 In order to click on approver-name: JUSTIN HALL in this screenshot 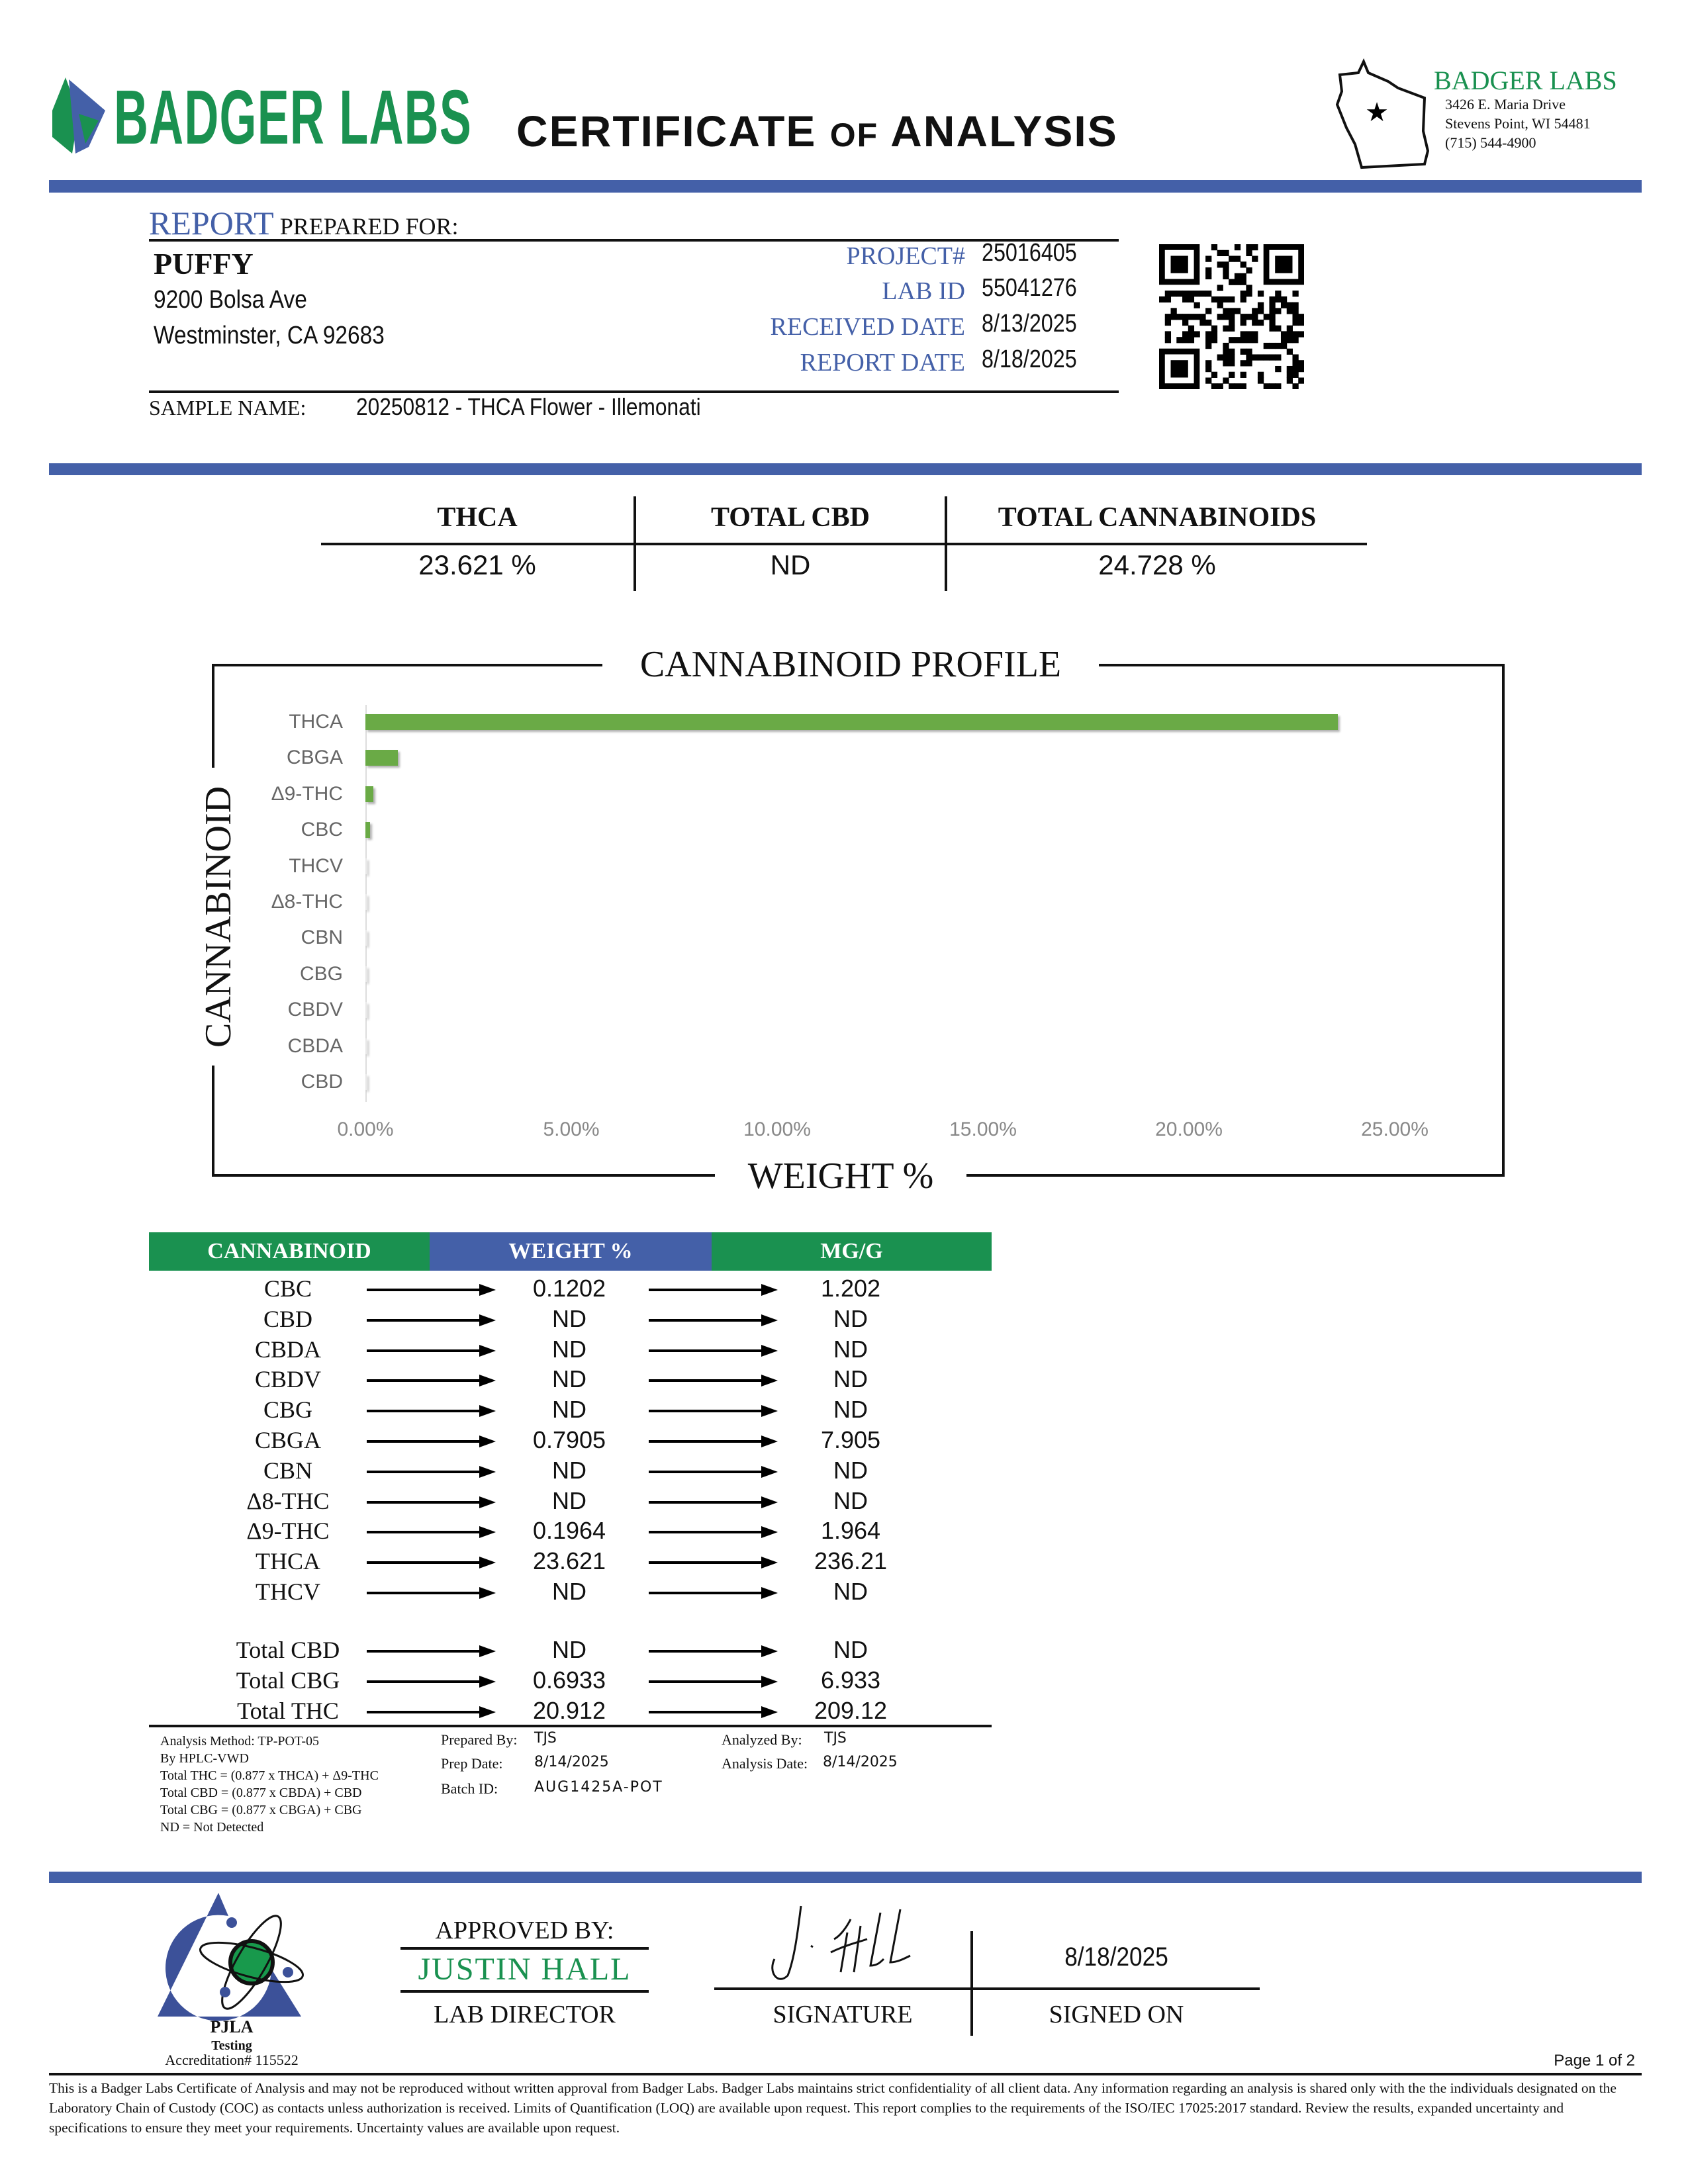, I will do `click(525, 1969)`.